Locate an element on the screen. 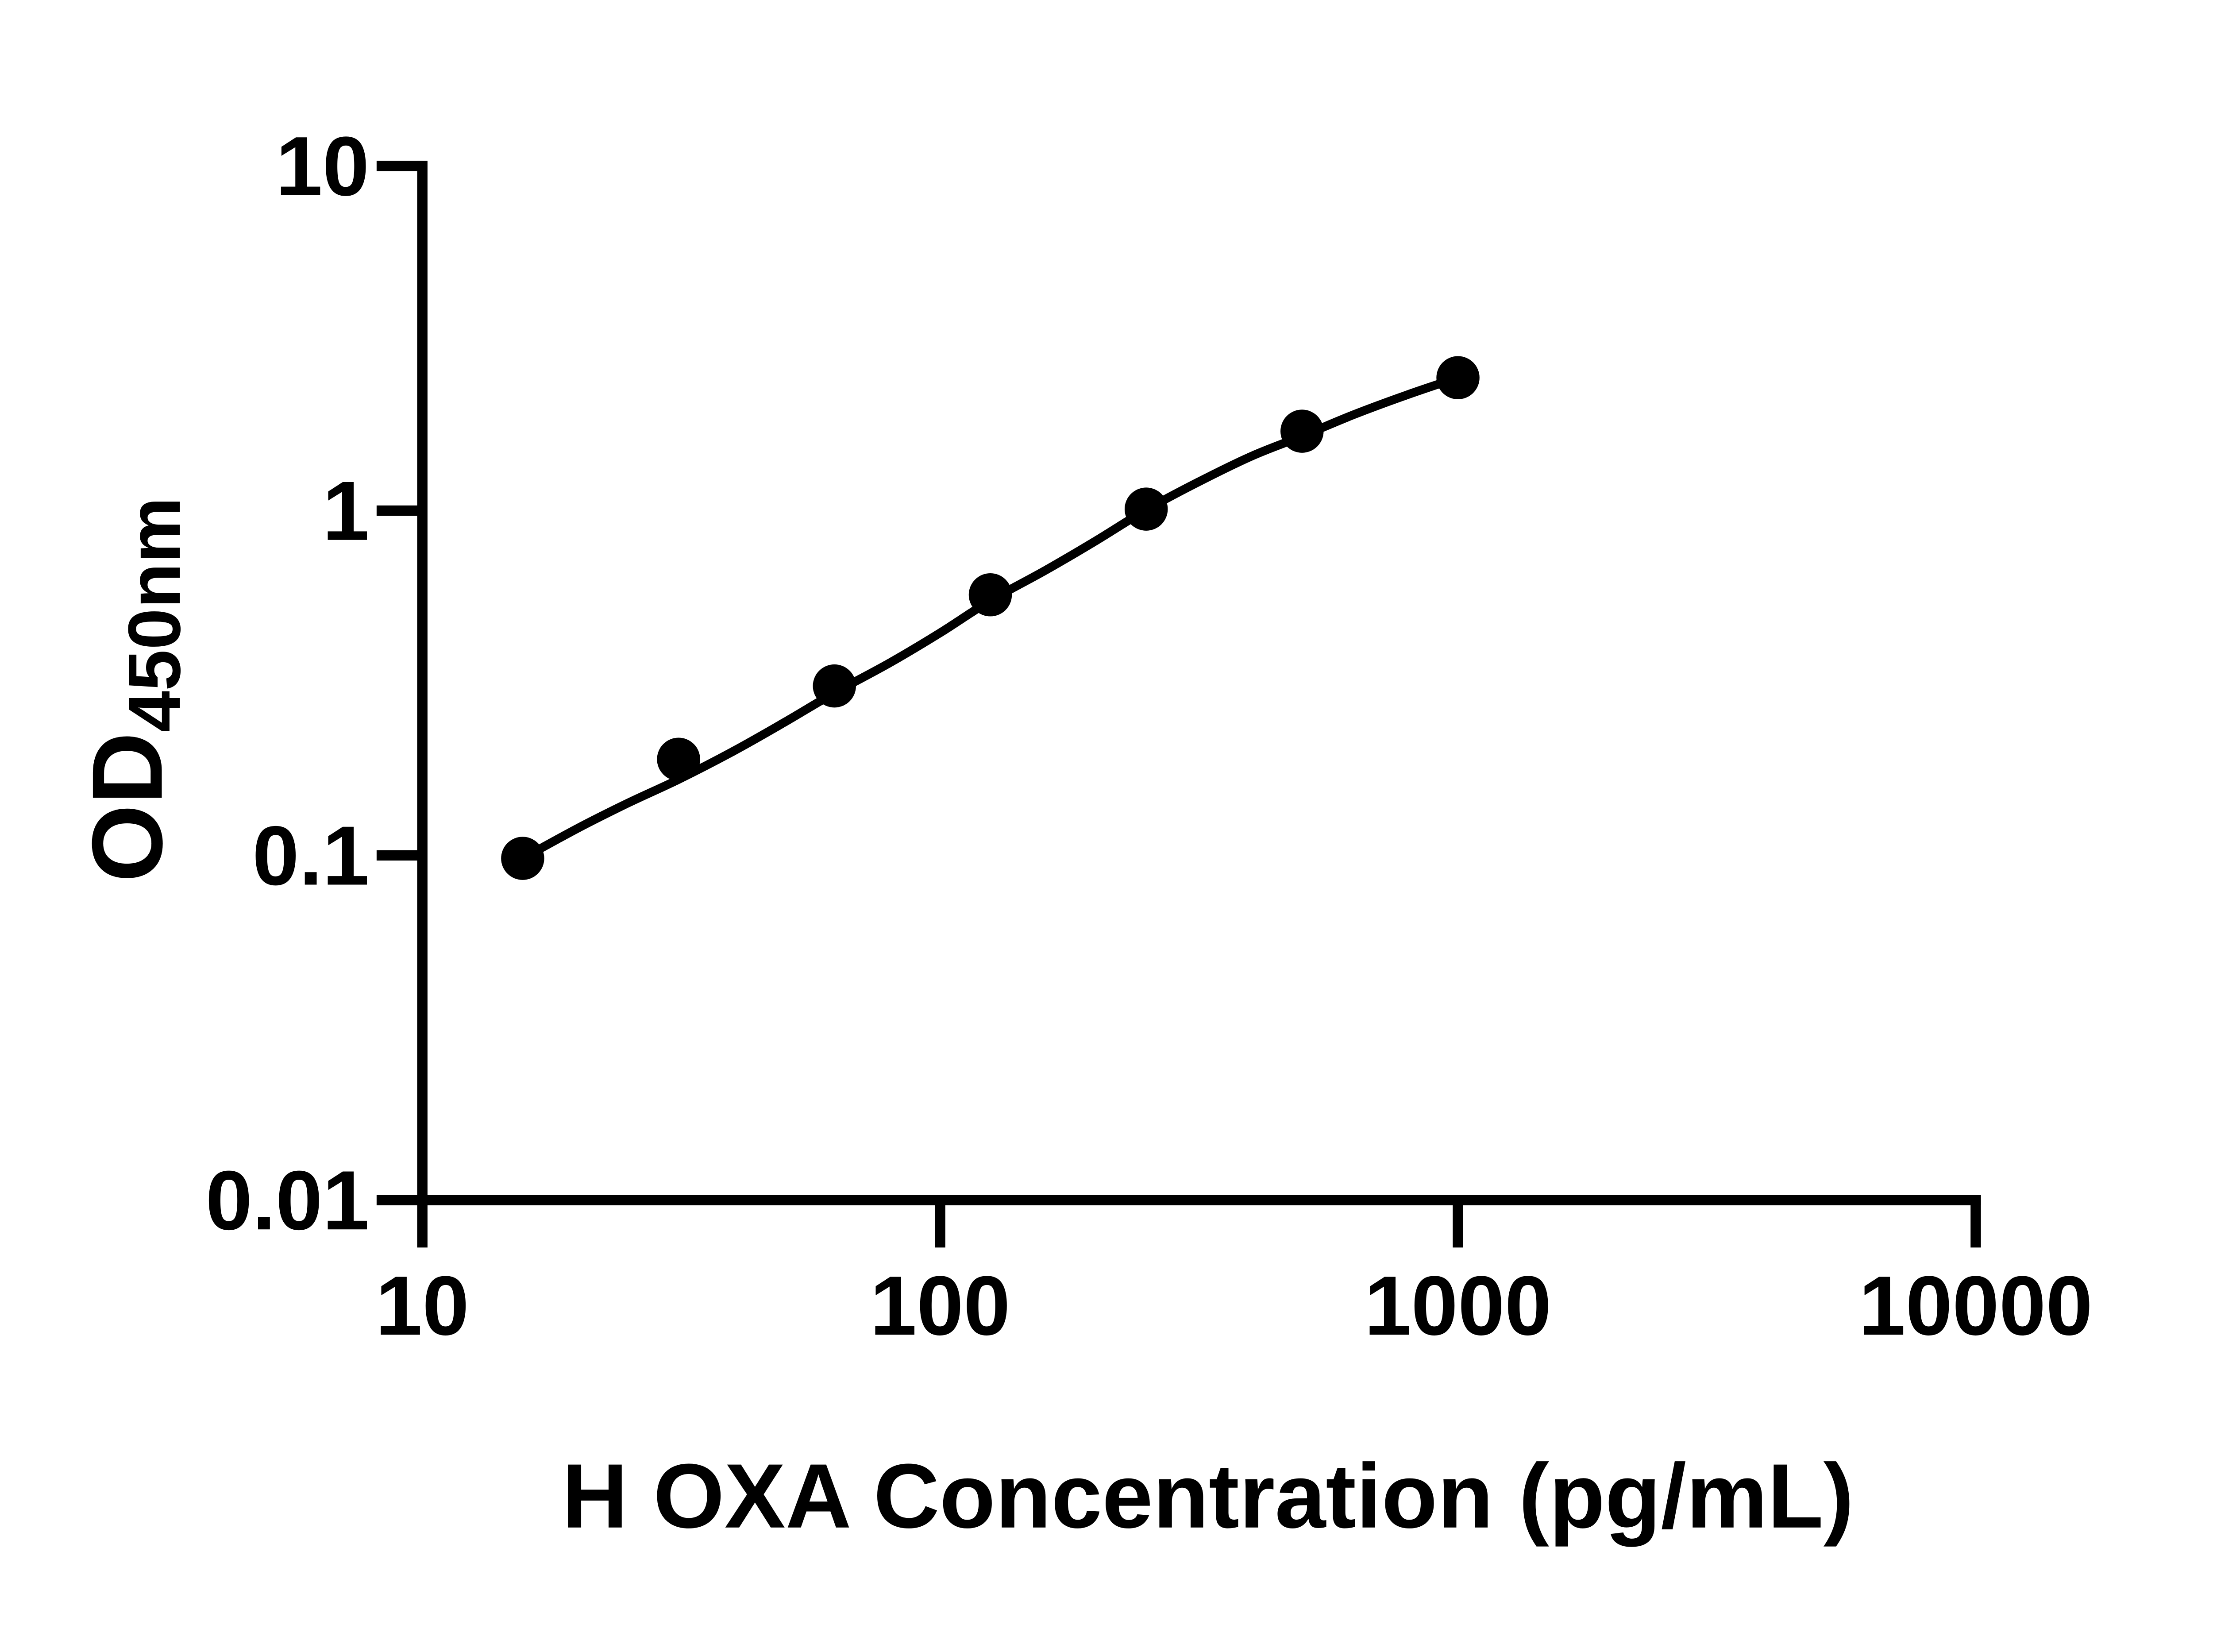 Image resolution: width=2213 pixels, height=1652 pixels. x-tick-label-10: 10 is located at coordinates (422, 1306).